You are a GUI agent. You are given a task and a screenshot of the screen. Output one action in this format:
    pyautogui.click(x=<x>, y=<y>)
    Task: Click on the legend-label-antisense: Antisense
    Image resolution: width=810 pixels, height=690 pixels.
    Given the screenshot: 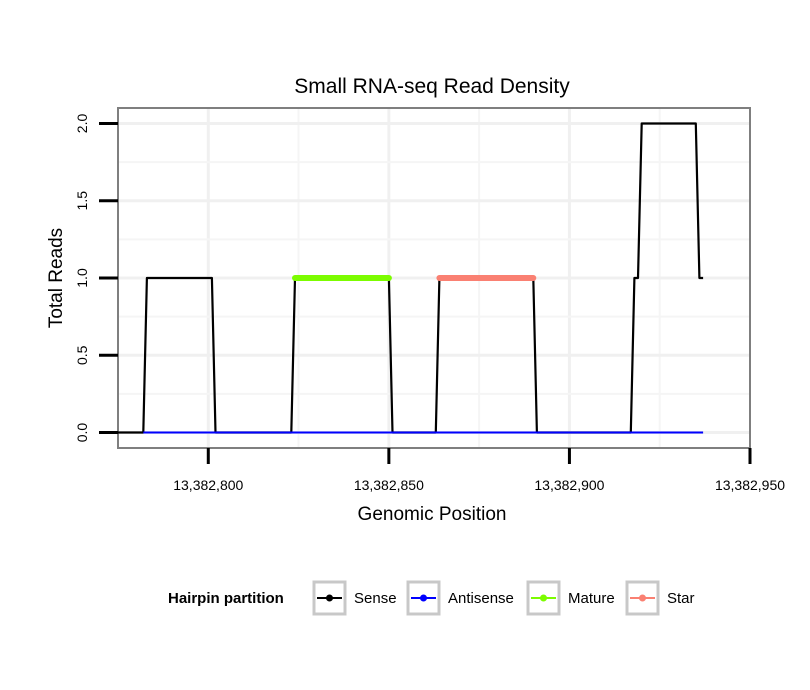 What is the action you would take?
    pyautogui.click(x=481, y=598)
    